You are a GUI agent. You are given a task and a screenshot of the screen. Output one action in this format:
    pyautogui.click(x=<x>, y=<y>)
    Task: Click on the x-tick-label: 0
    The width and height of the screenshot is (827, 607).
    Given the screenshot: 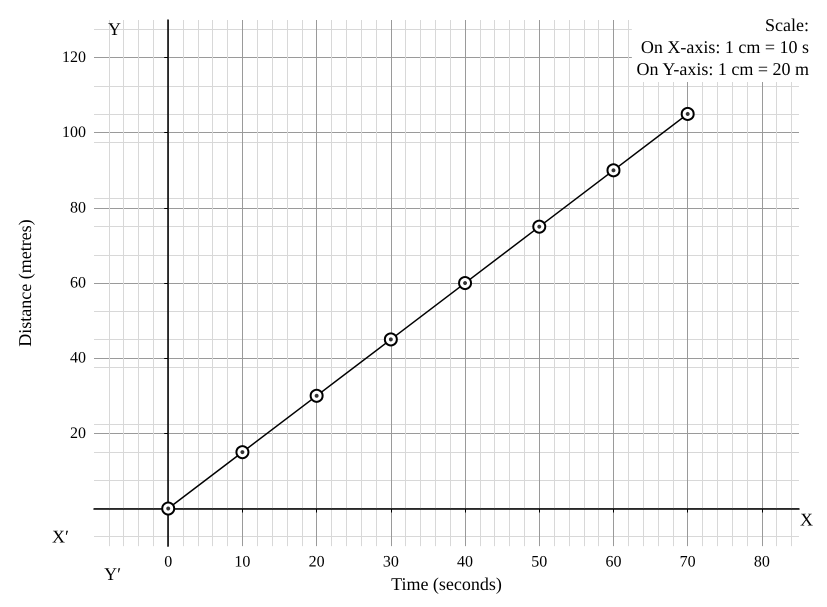 What is the action you would take?
    pyautogui.click(x=168, y=562)
    